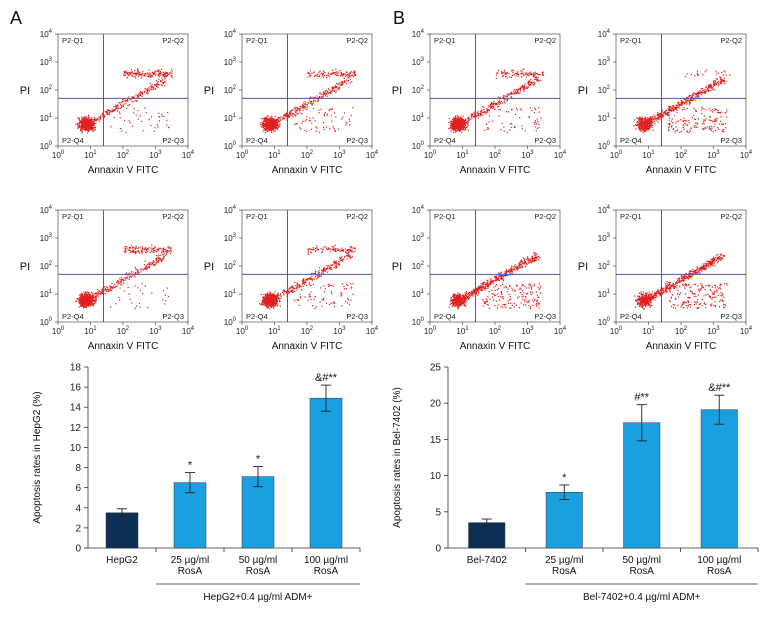 The image size is (780, 624). I want to click on significance-label: *, so click(564, 478).